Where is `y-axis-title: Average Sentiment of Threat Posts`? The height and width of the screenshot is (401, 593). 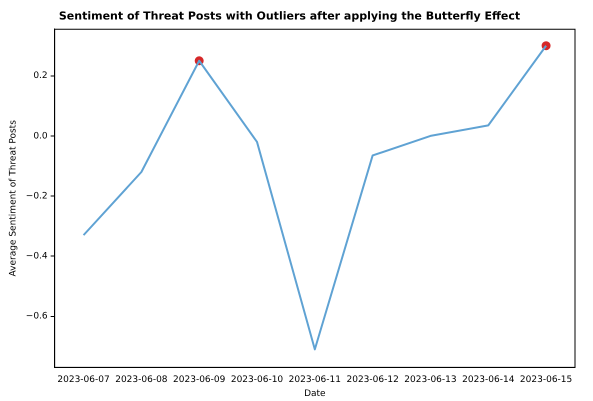
y-axis-title: Average Sentiment of Threat Posts is located at coordinates (13, 198).